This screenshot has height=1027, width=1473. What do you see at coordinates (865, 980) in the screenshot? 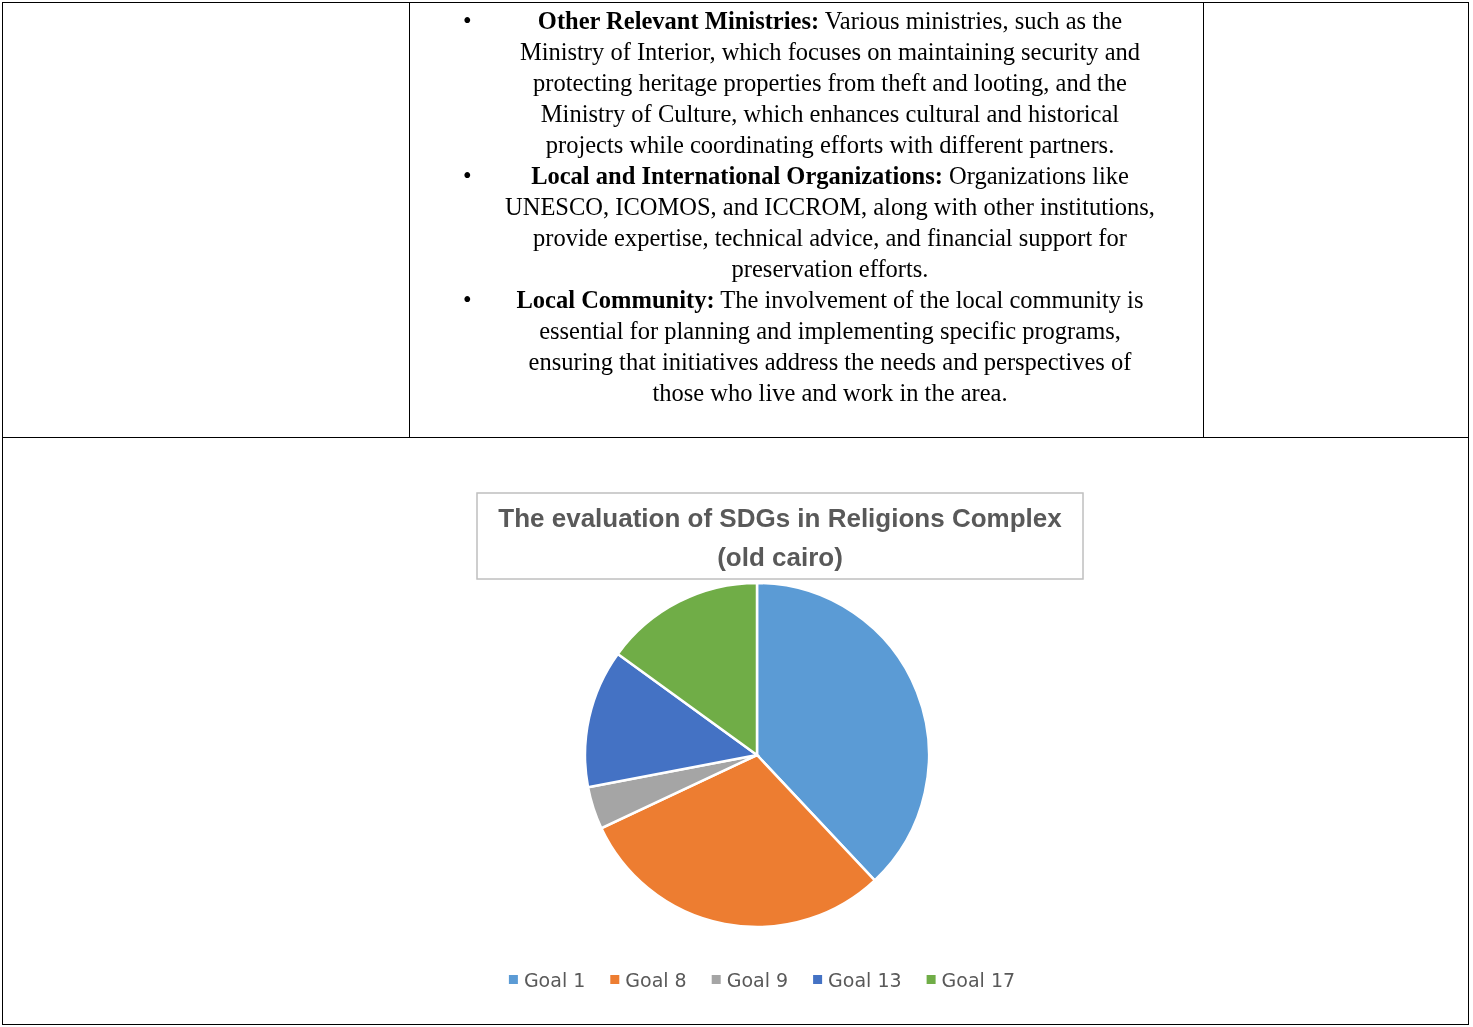
I see `legend-label: Goal 13` at bounding box center [865, 980].